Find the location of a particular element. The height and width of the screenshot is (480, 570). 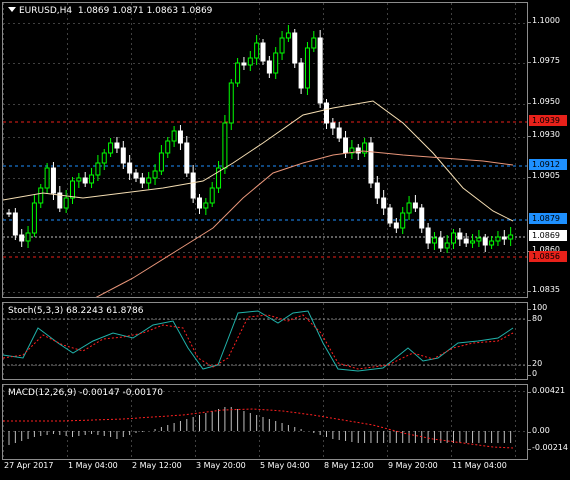

macd-chart is located at coordinates (265, 422).